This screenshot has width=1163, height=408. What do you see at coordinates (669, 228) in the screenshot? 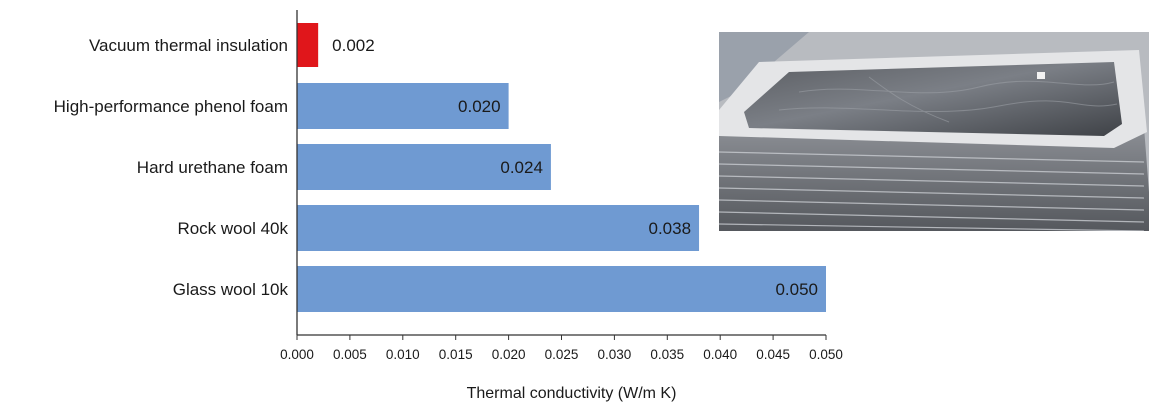
I see `data-label-3: 0.038` at bounding box center [669, 228].